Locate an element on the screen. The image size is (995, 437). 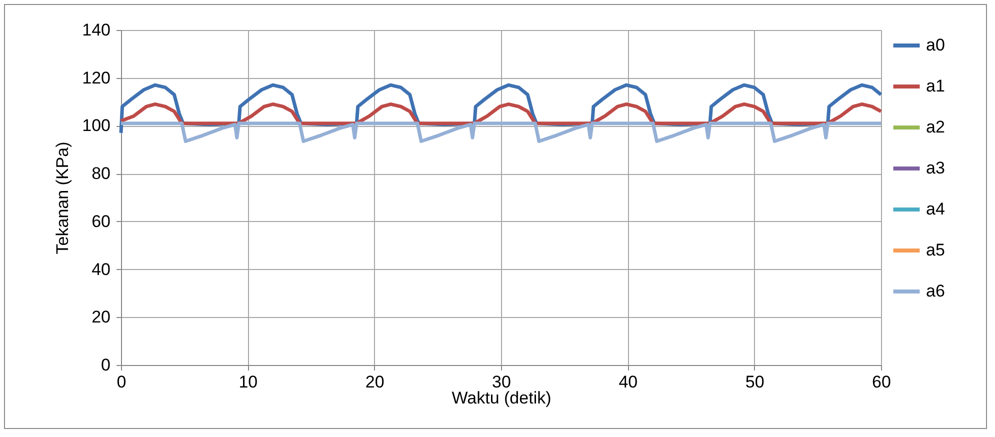
legend-label: a0 is located at coordinates (935, 45).